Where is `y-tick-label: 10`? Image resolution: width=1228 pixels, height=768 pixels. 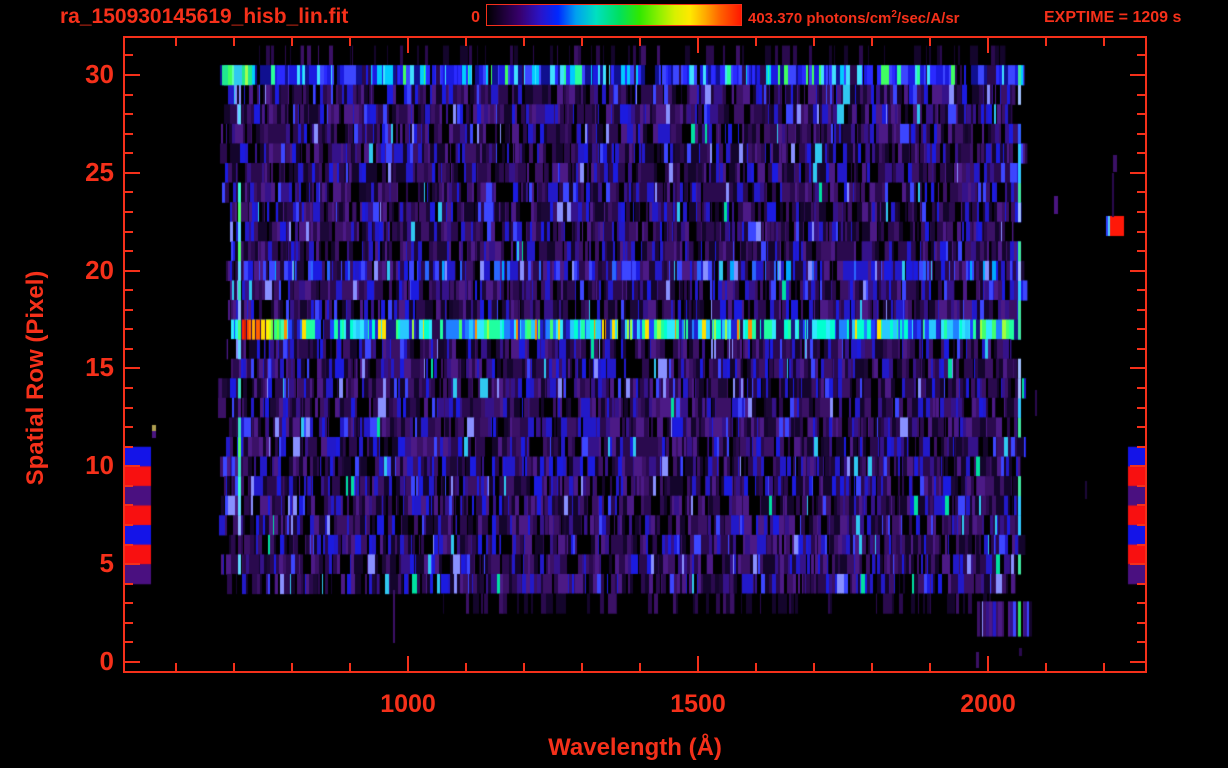 y-tick-label: 10 is located at coordinates (99, 465).